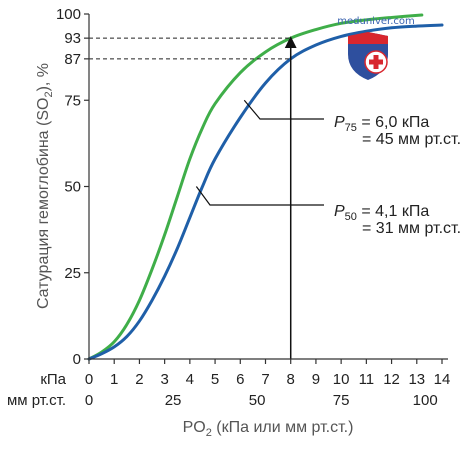 The height and width of the screenshot is (456, 474). Describe the element at coordinates (368, 56) in the screenshot. I see `shield-cross-icon` at that location.